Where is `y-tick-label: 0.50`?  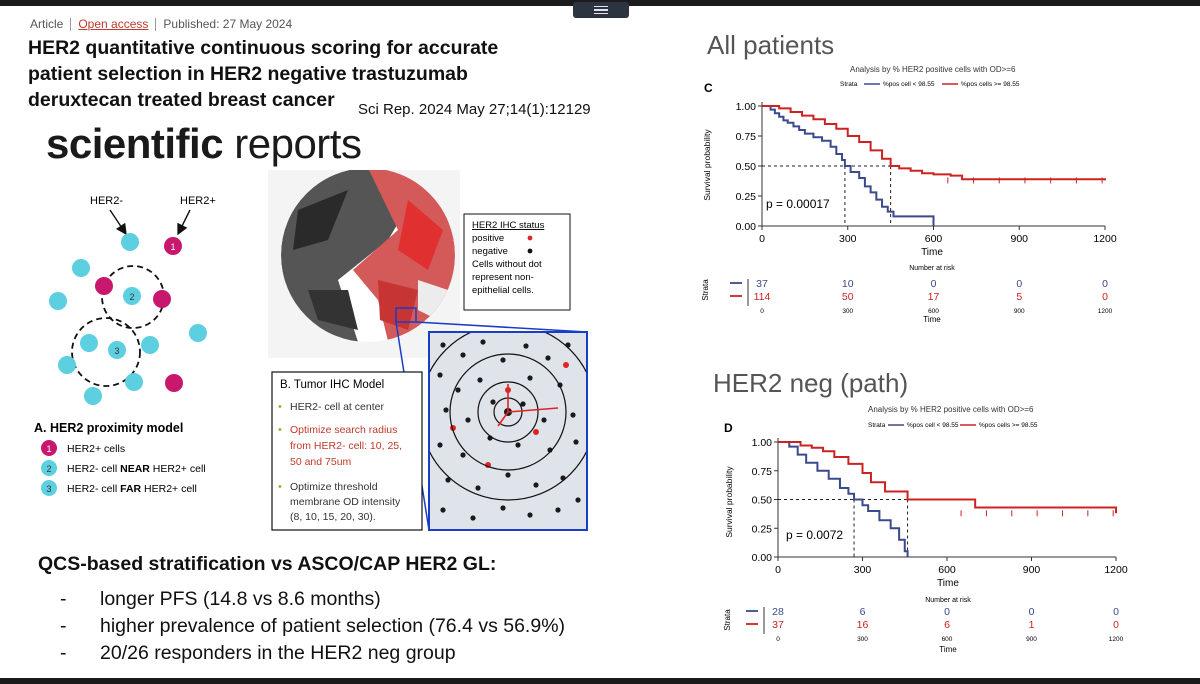
y-tick-label: 0.50 is located at coordinates (762, 501).